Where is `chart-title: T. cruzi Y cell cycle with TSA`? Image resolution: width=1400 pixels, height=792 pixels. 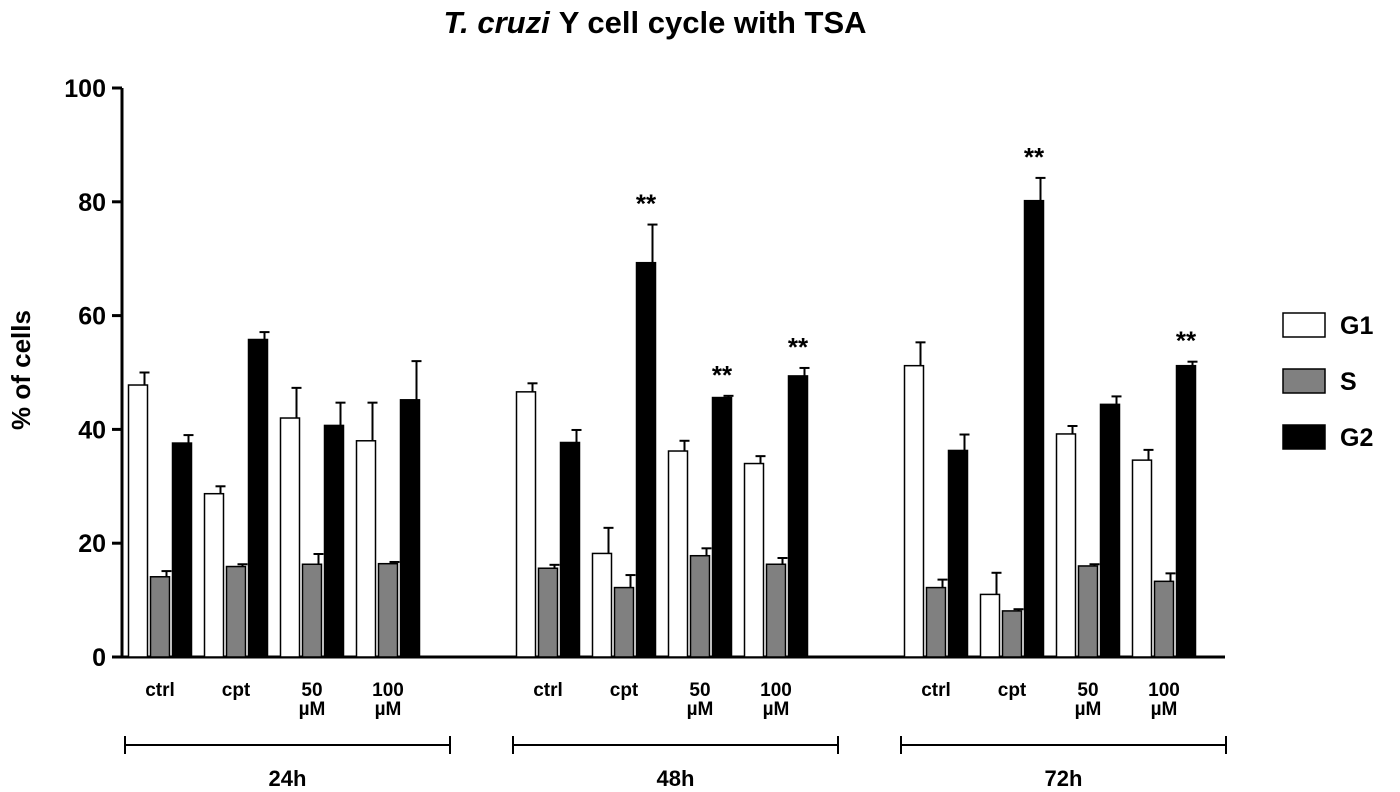
chart-title: T. cruzi Y cell cycle with TSA is located at coordinates (654, 22).